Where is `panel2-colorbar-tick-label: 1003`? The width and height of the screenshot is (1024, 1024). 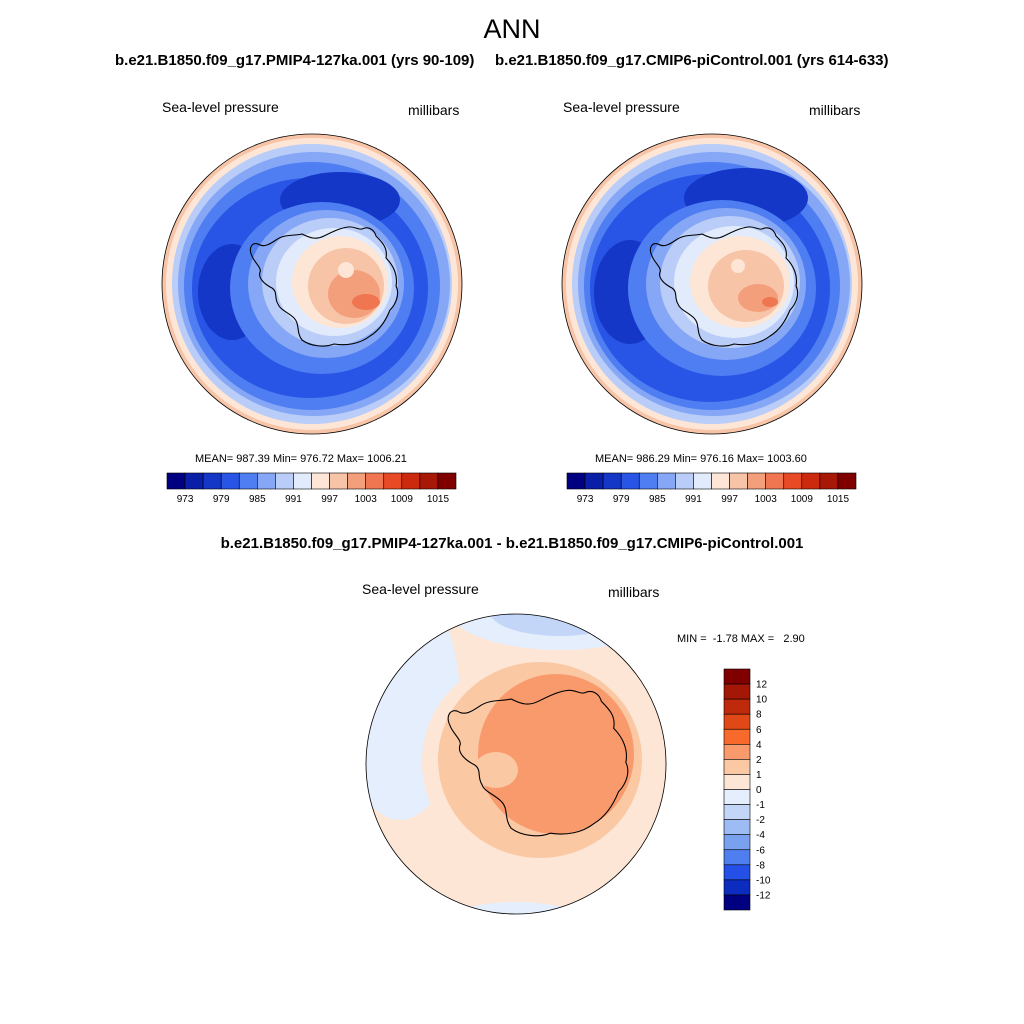
panel2-colorbar-tick-label: 1003 is located at coordinates (766, 499).